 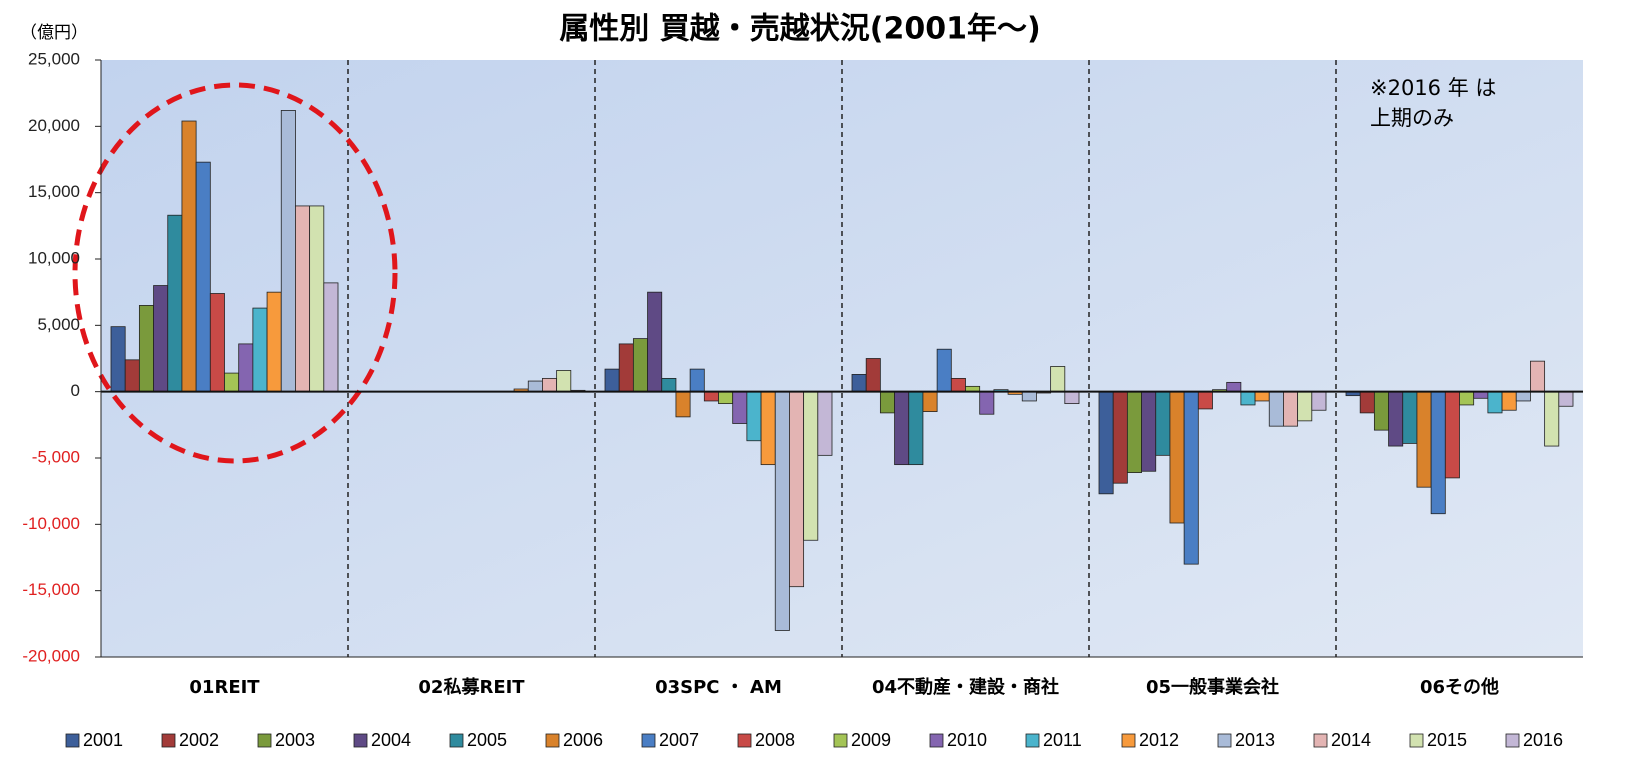 What do you see at coordinates (1255, 740) in the screenshot?
I see `legend-label: 2013` at bounding box center [1255, 740].